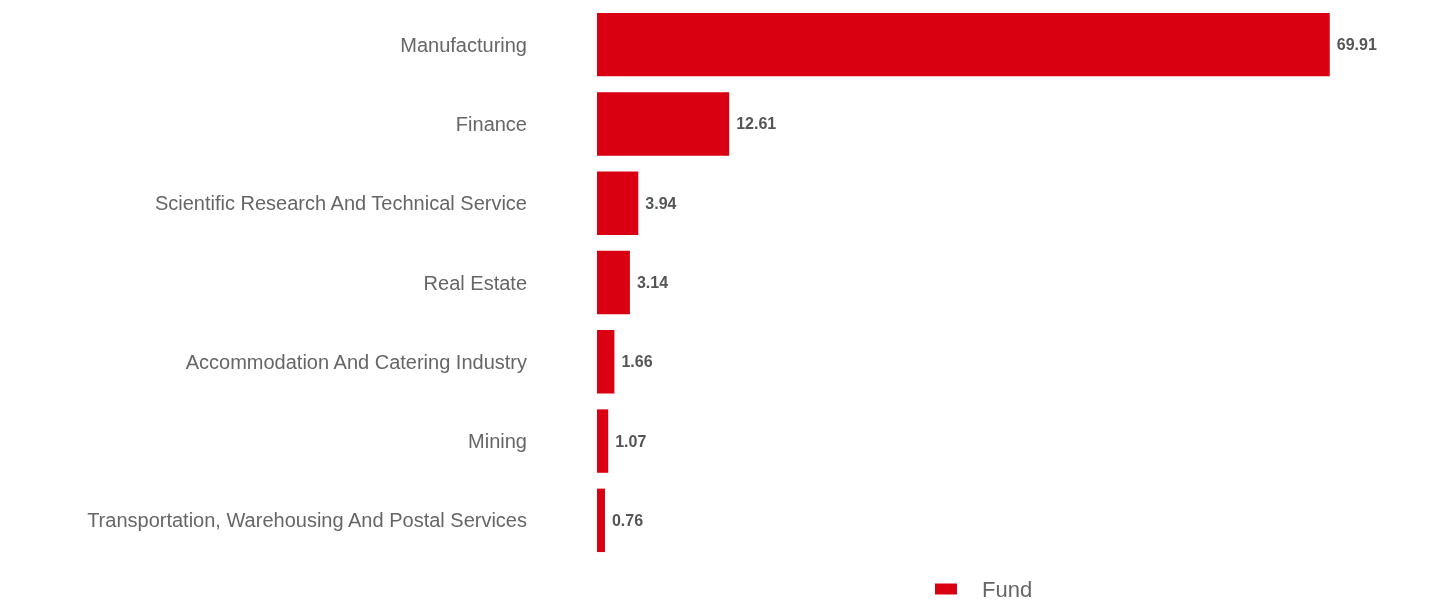 The width and height of the screenshot is (1453, 607). Describe the element at coordinates (475, 282) in the screenshot. I see `y-tick-label: Real Estate` at that location.